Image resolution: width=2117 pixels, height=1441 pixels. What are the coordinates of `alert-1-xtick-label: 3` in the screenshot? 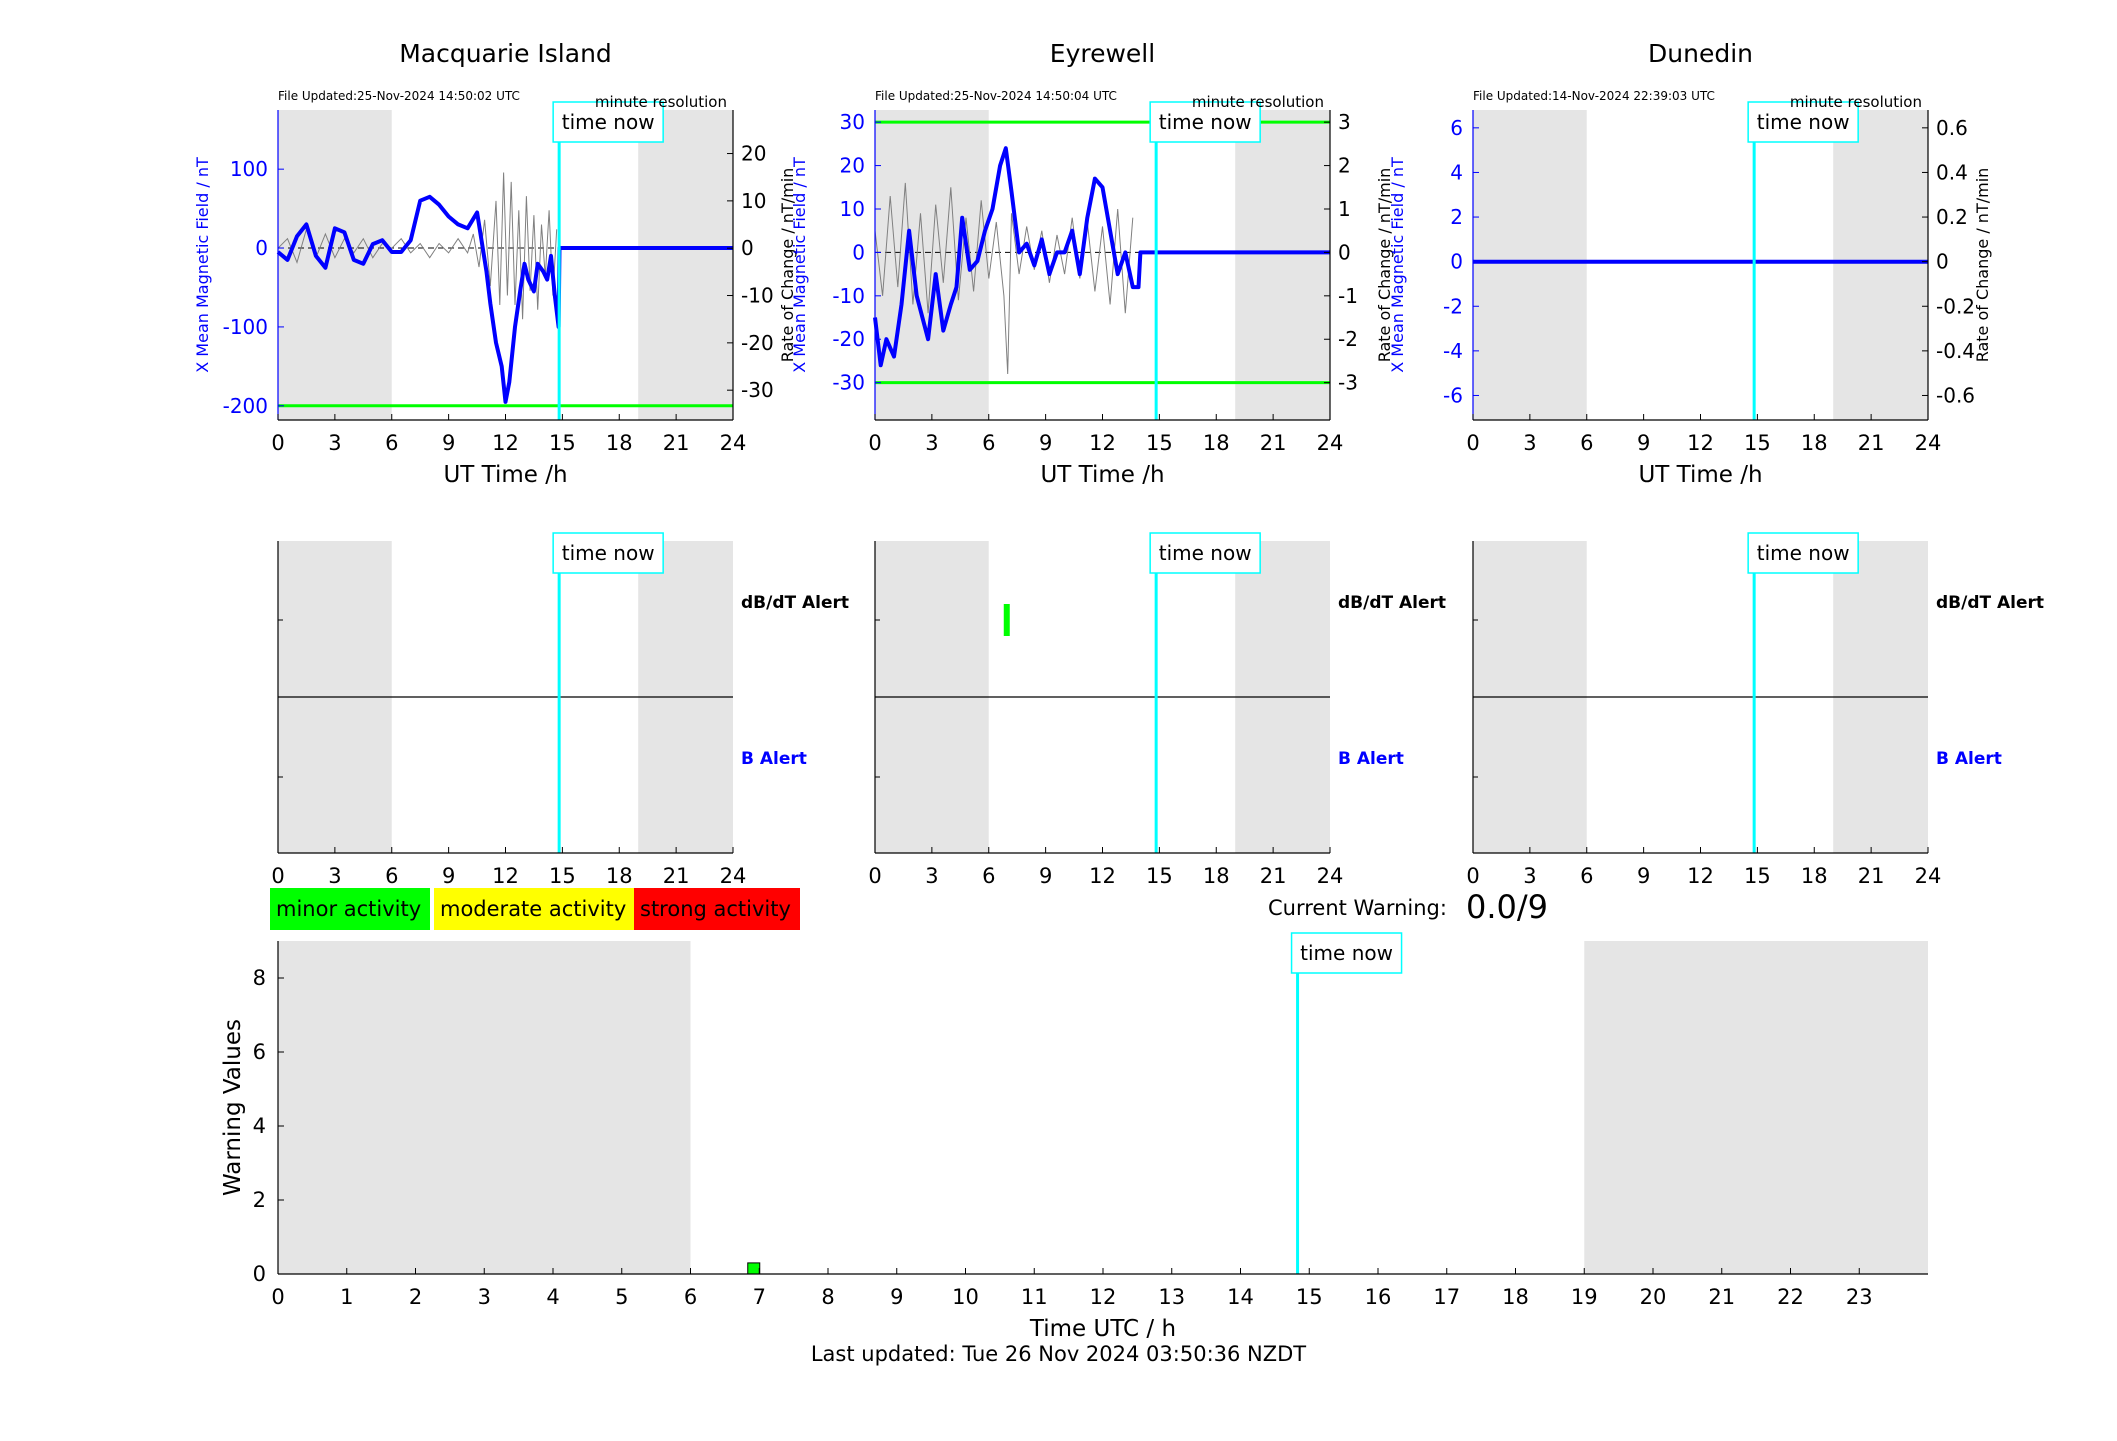 It's located at (931, 876).